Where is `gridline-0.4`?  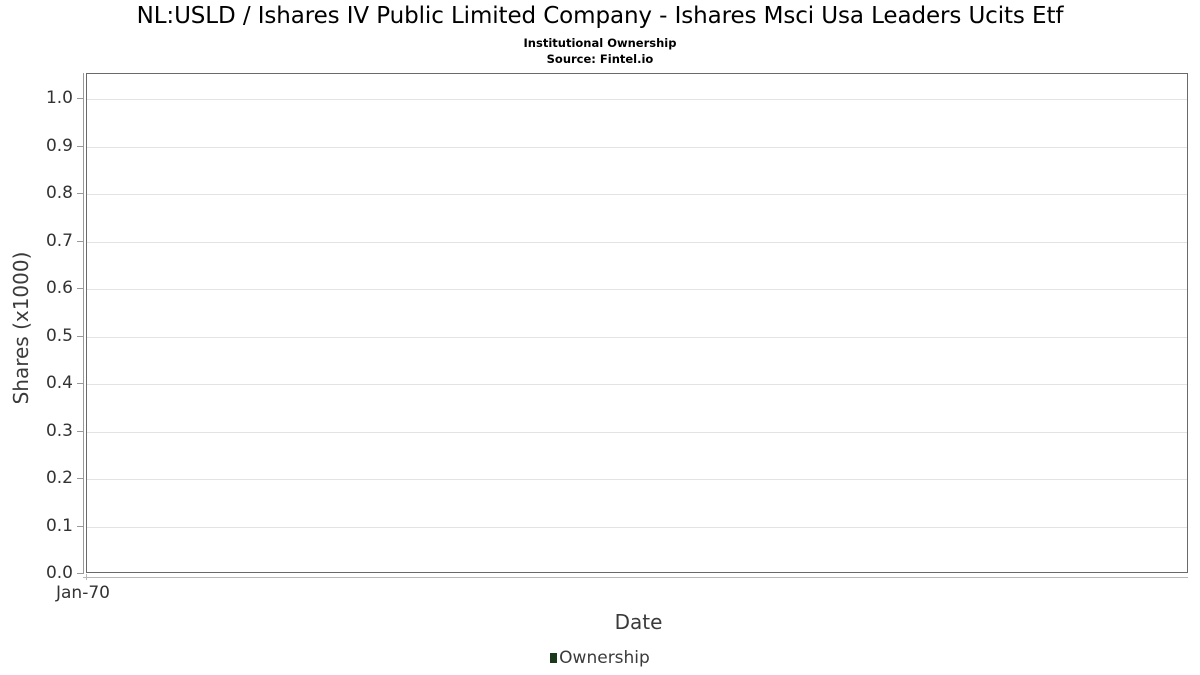
gridline-0.4 is located at coordinates (637, 384).